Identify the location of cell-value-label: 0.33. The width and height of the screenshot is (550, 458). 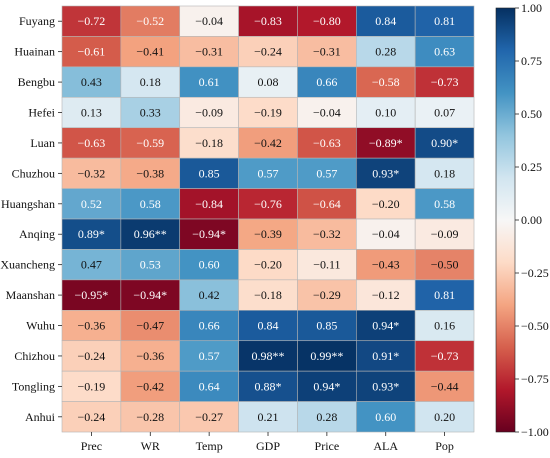
(150, 113).